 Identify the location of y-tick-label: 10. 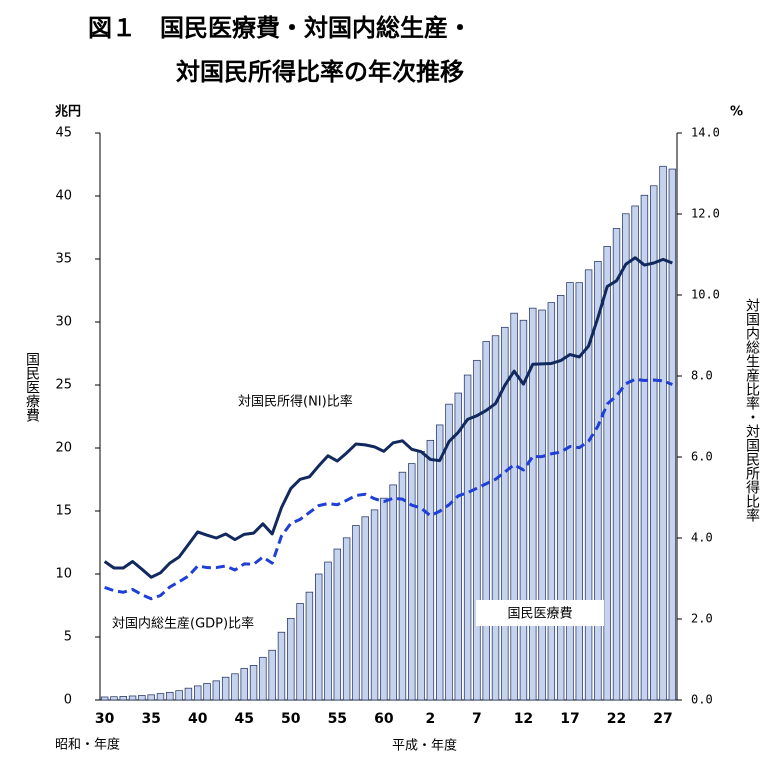
(63, 574).